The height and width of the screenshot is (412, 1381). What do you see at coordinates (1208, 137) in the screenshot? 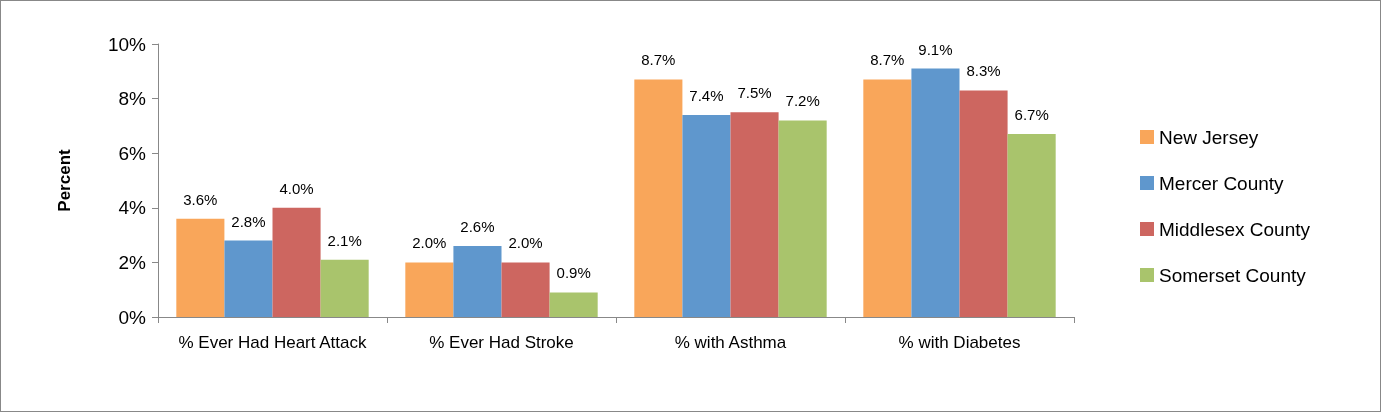
I see `legend-label: New Jersey` at bounding box center [1208, 137].